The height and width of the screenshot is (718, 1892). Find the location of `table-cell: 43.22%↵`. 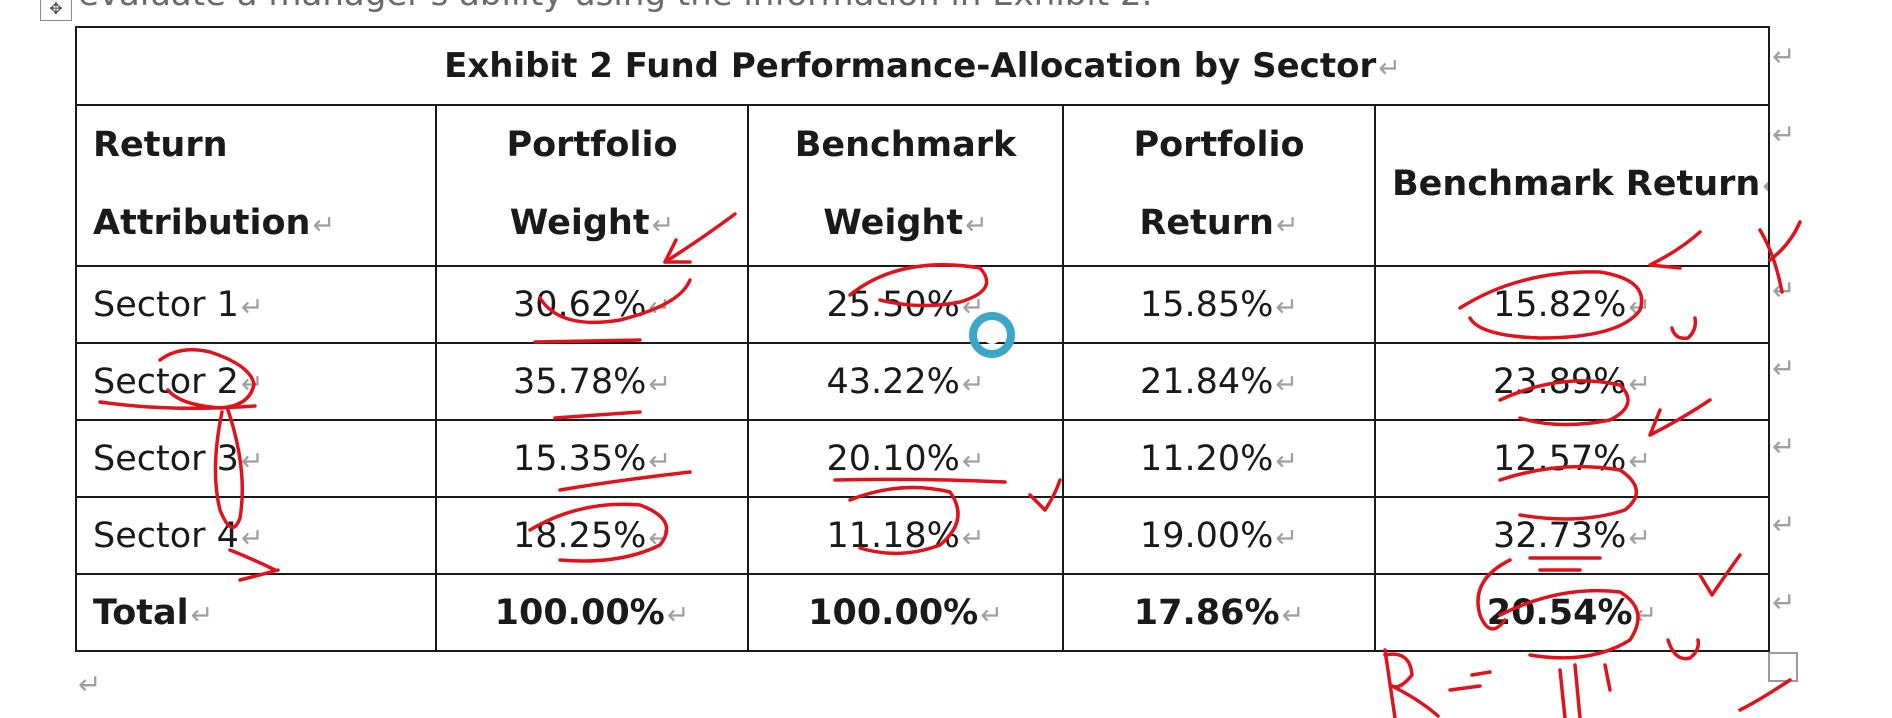

table-cell: 43.22%↵ is located at coordinates (905, 381).